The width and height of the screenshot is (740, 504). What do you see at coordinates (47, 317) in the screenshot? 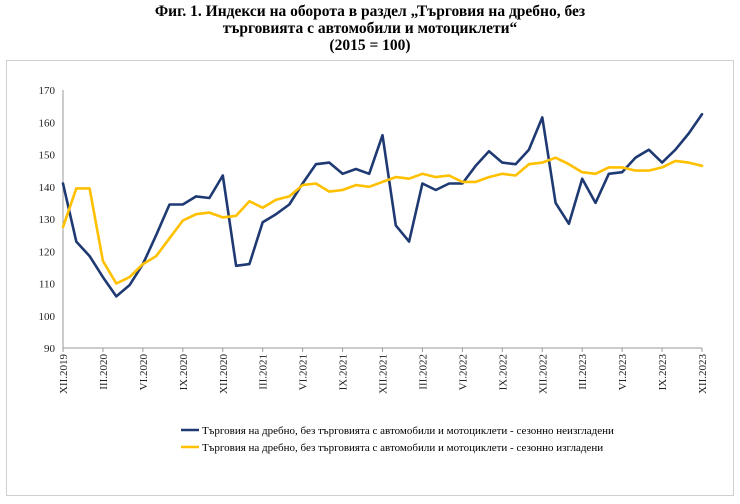
I see `y-tick-label: 100` at bounding box center [47, 317].